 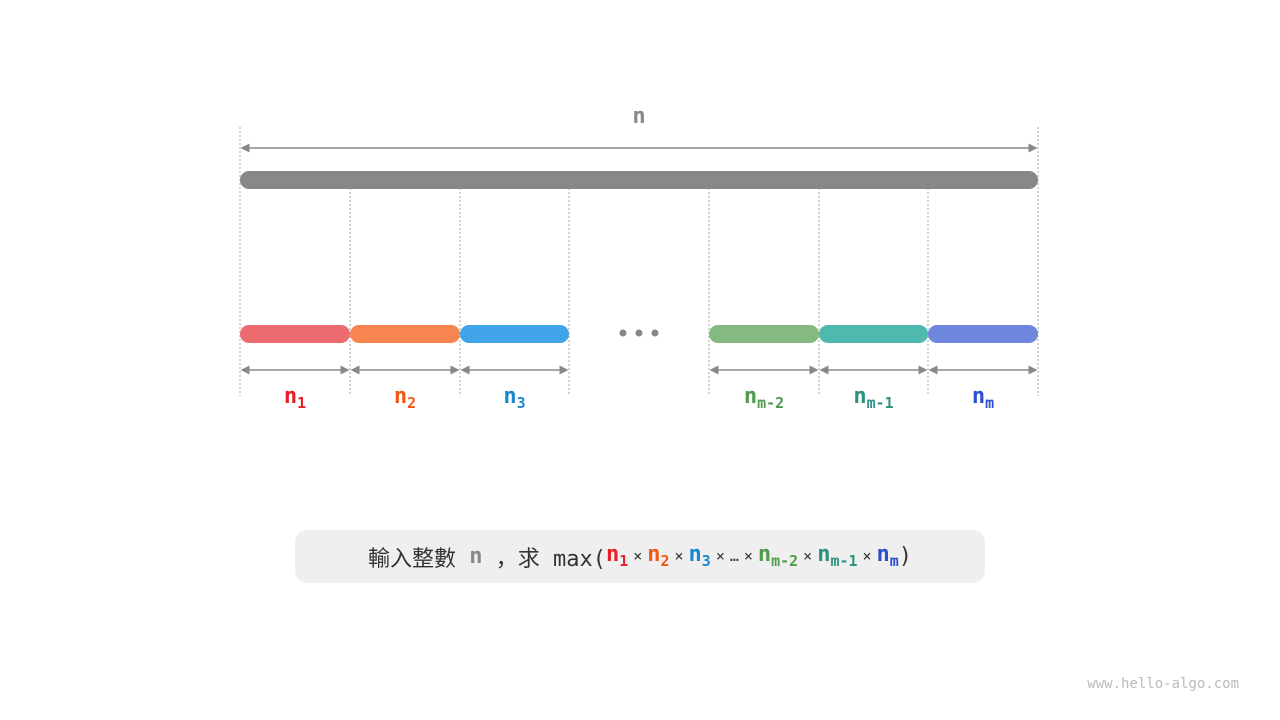 I want to click on formula-close: ), so click(x=905, y=556).